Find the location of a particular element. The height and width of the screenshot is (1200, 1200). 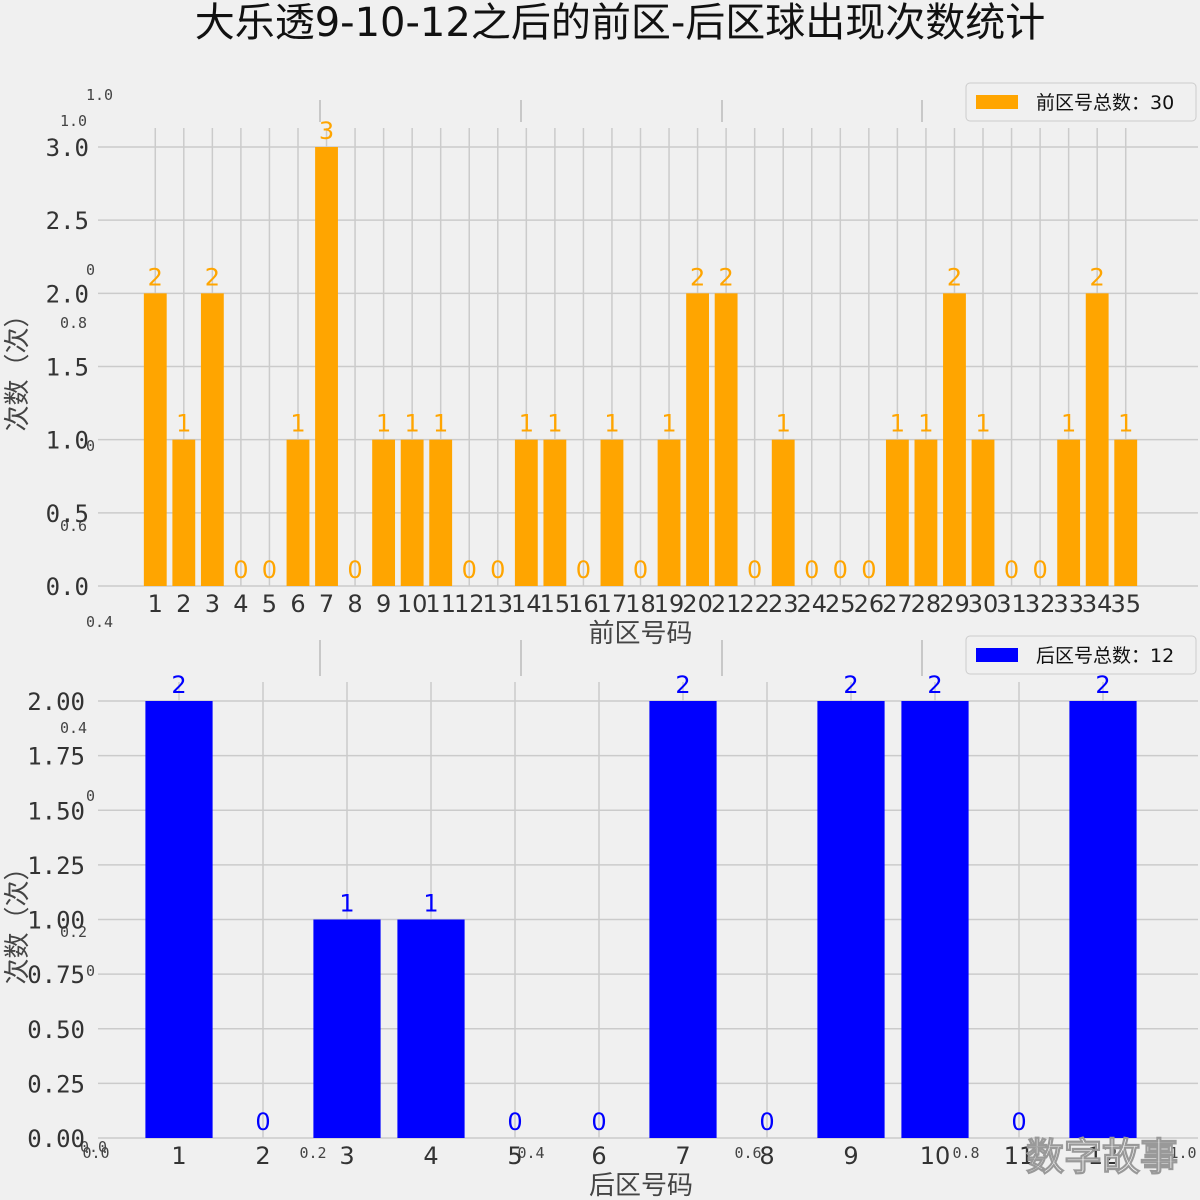

x-tick-label: 10 is located at coordinates (412, 604).